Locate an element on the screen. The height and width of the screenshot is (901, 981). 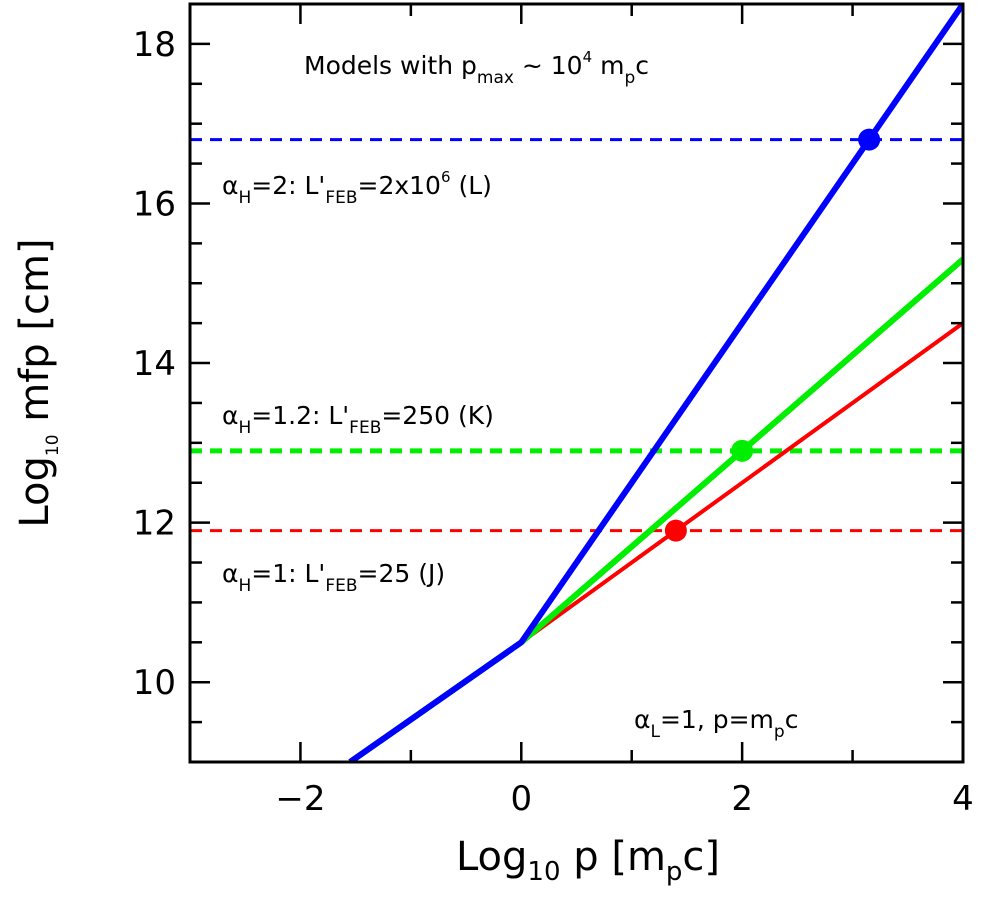
x-tick-label: 2 is located at coordinates (742, 799).